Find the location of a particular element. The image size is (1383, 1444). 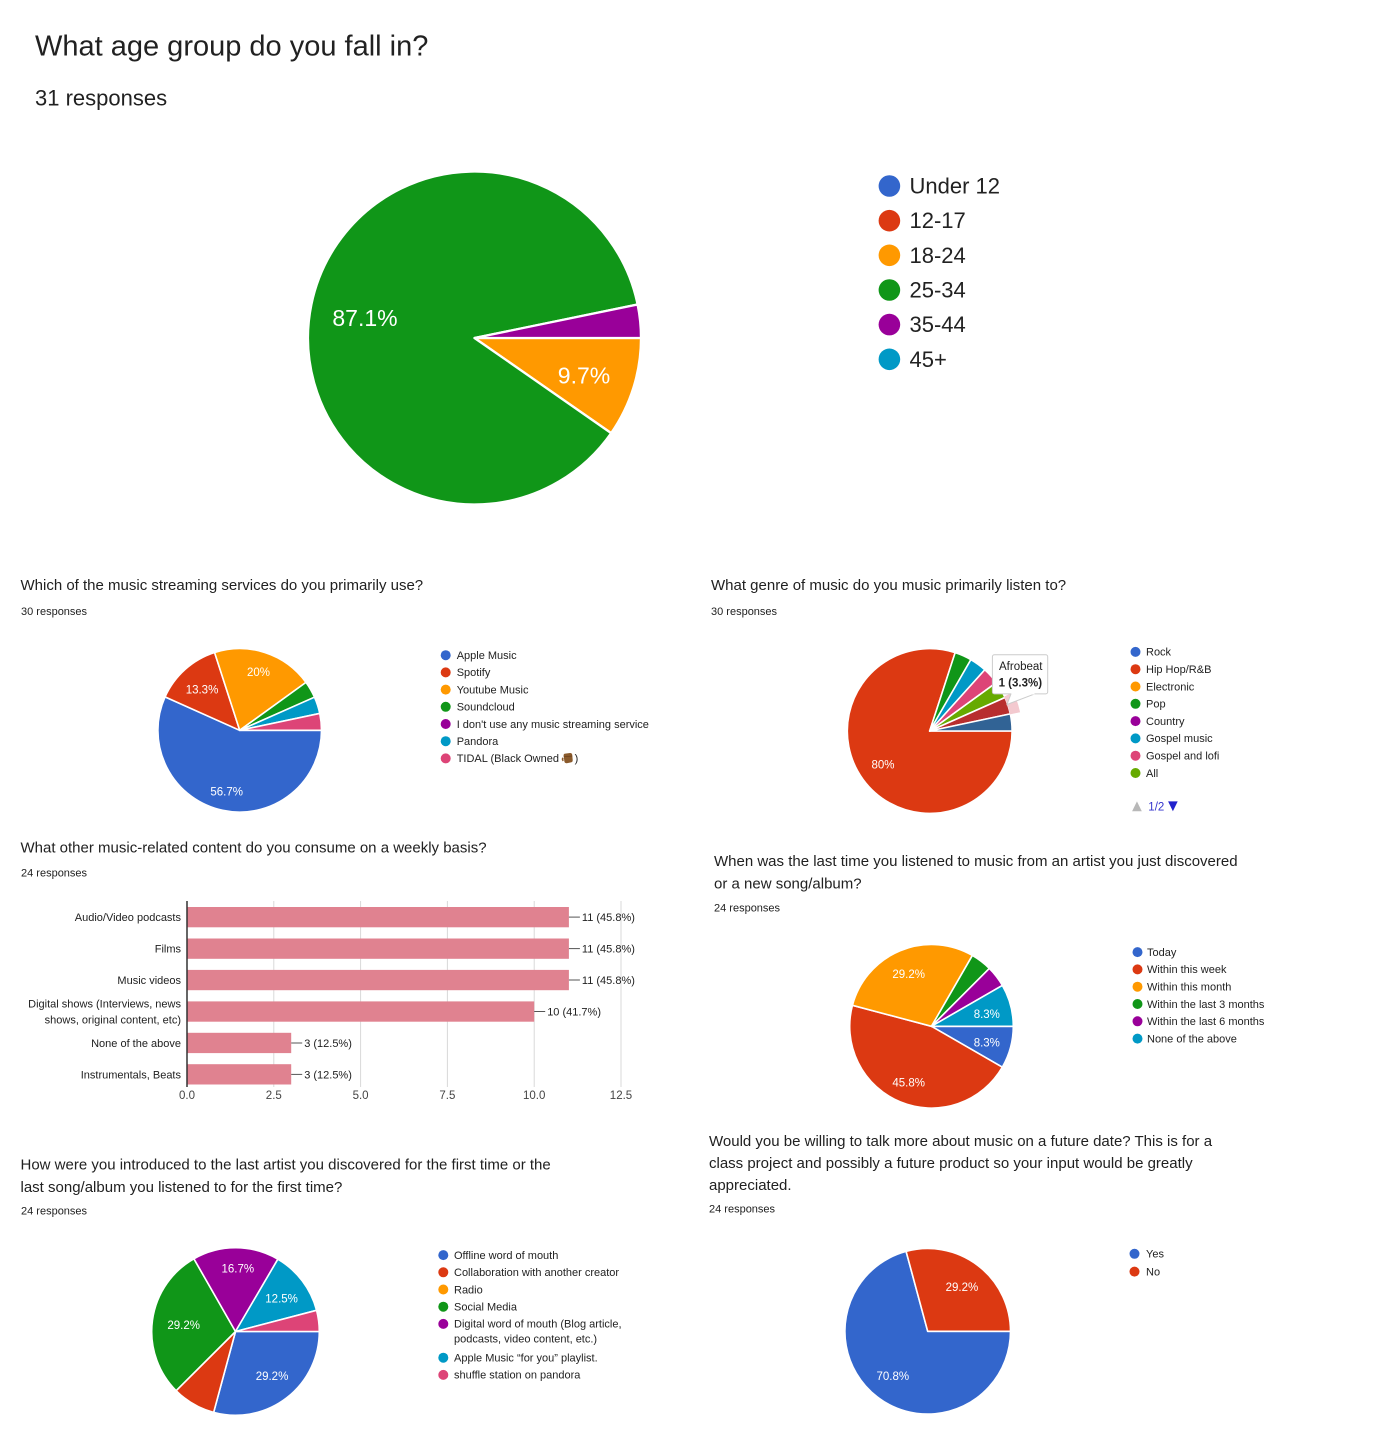

svg-text: Hip Hop/R&B is located at coordinates (1178, 670).